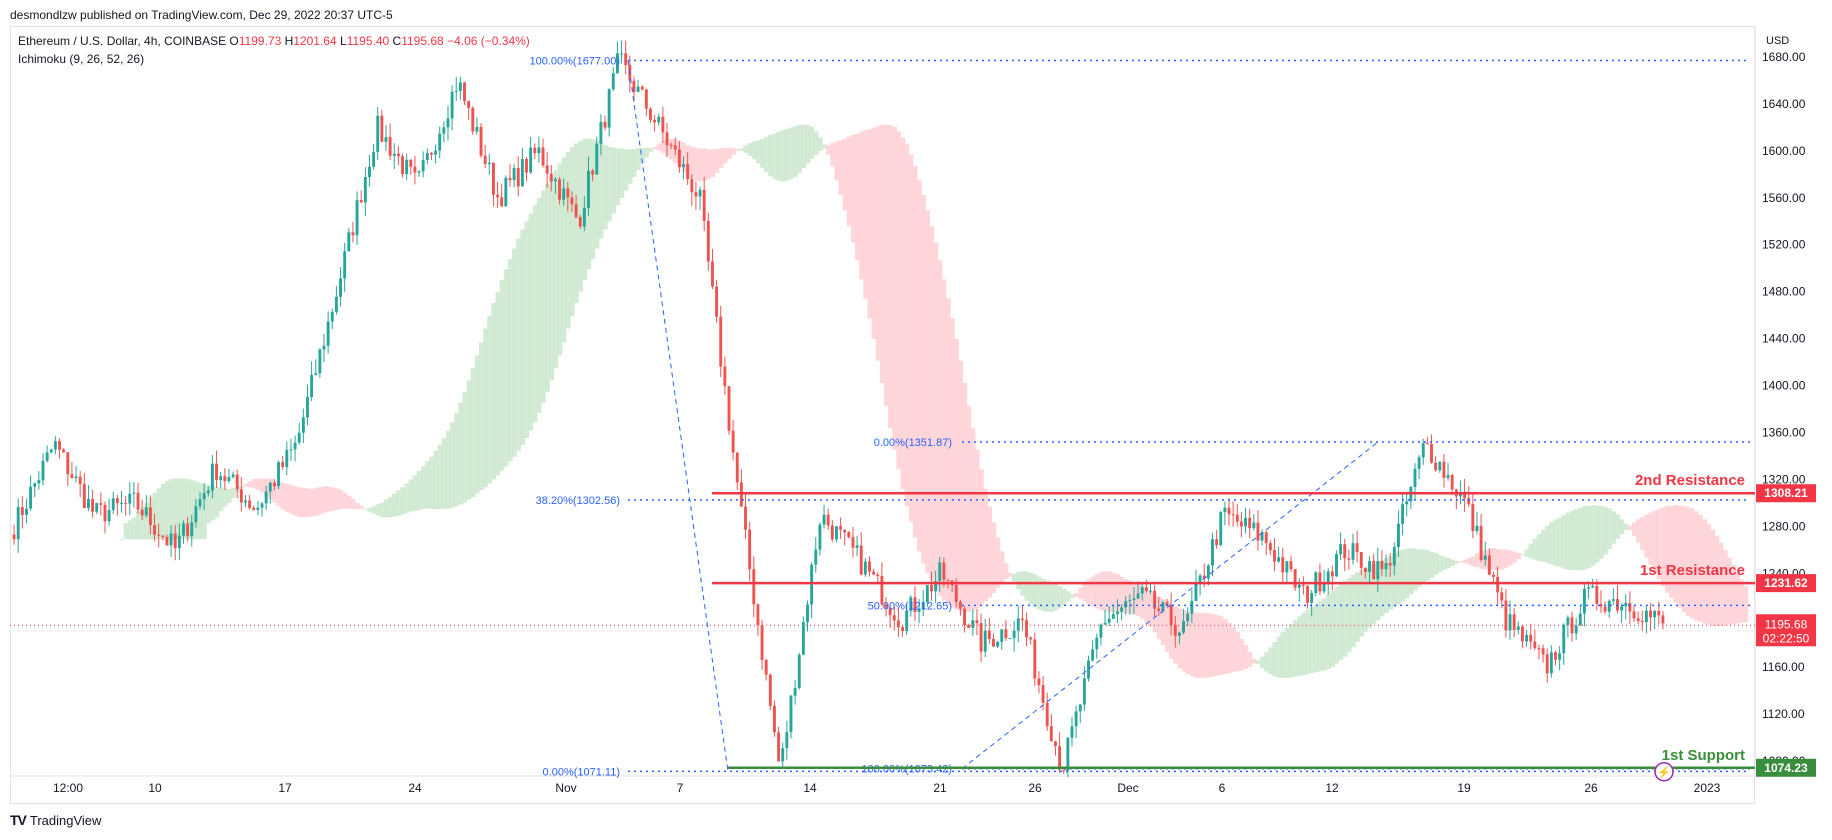  I want to click on event-marker-icon, so click(1664, 772).